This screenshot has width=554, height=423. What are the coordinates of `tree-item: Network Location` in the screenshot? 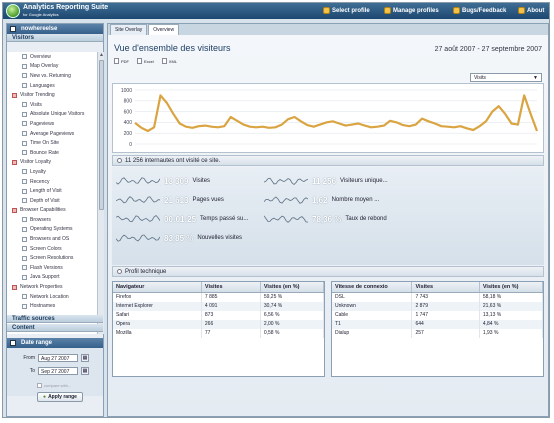 It's located at (52, 297).